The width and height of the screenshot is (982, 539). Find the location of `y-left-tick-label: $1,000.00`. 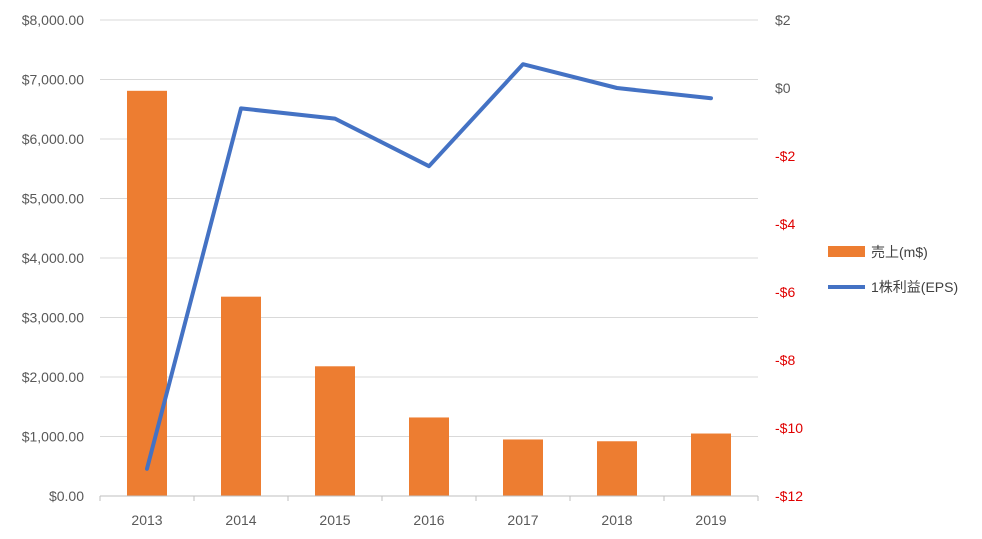

y-left-tick-label: $1,000.00 is located at coordinates (53, 437).